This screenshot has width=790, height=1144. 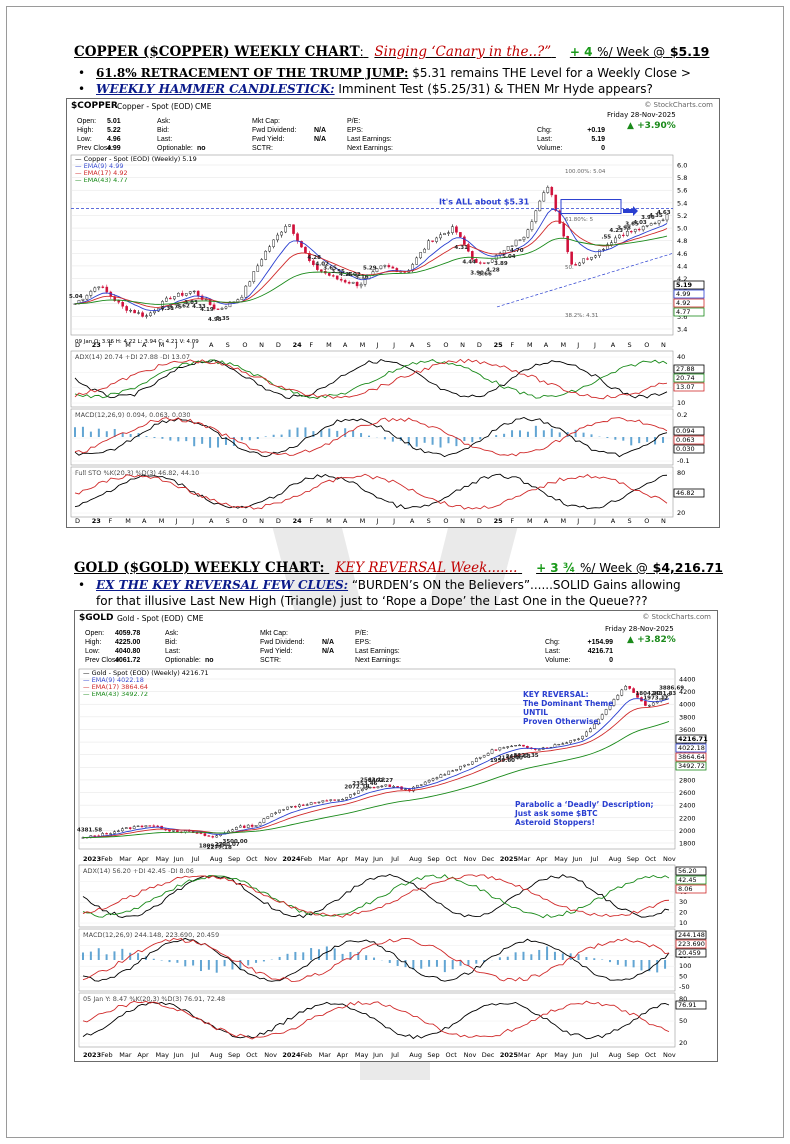 I want to click on copper-x-label: F, so click(x=311, y=345).